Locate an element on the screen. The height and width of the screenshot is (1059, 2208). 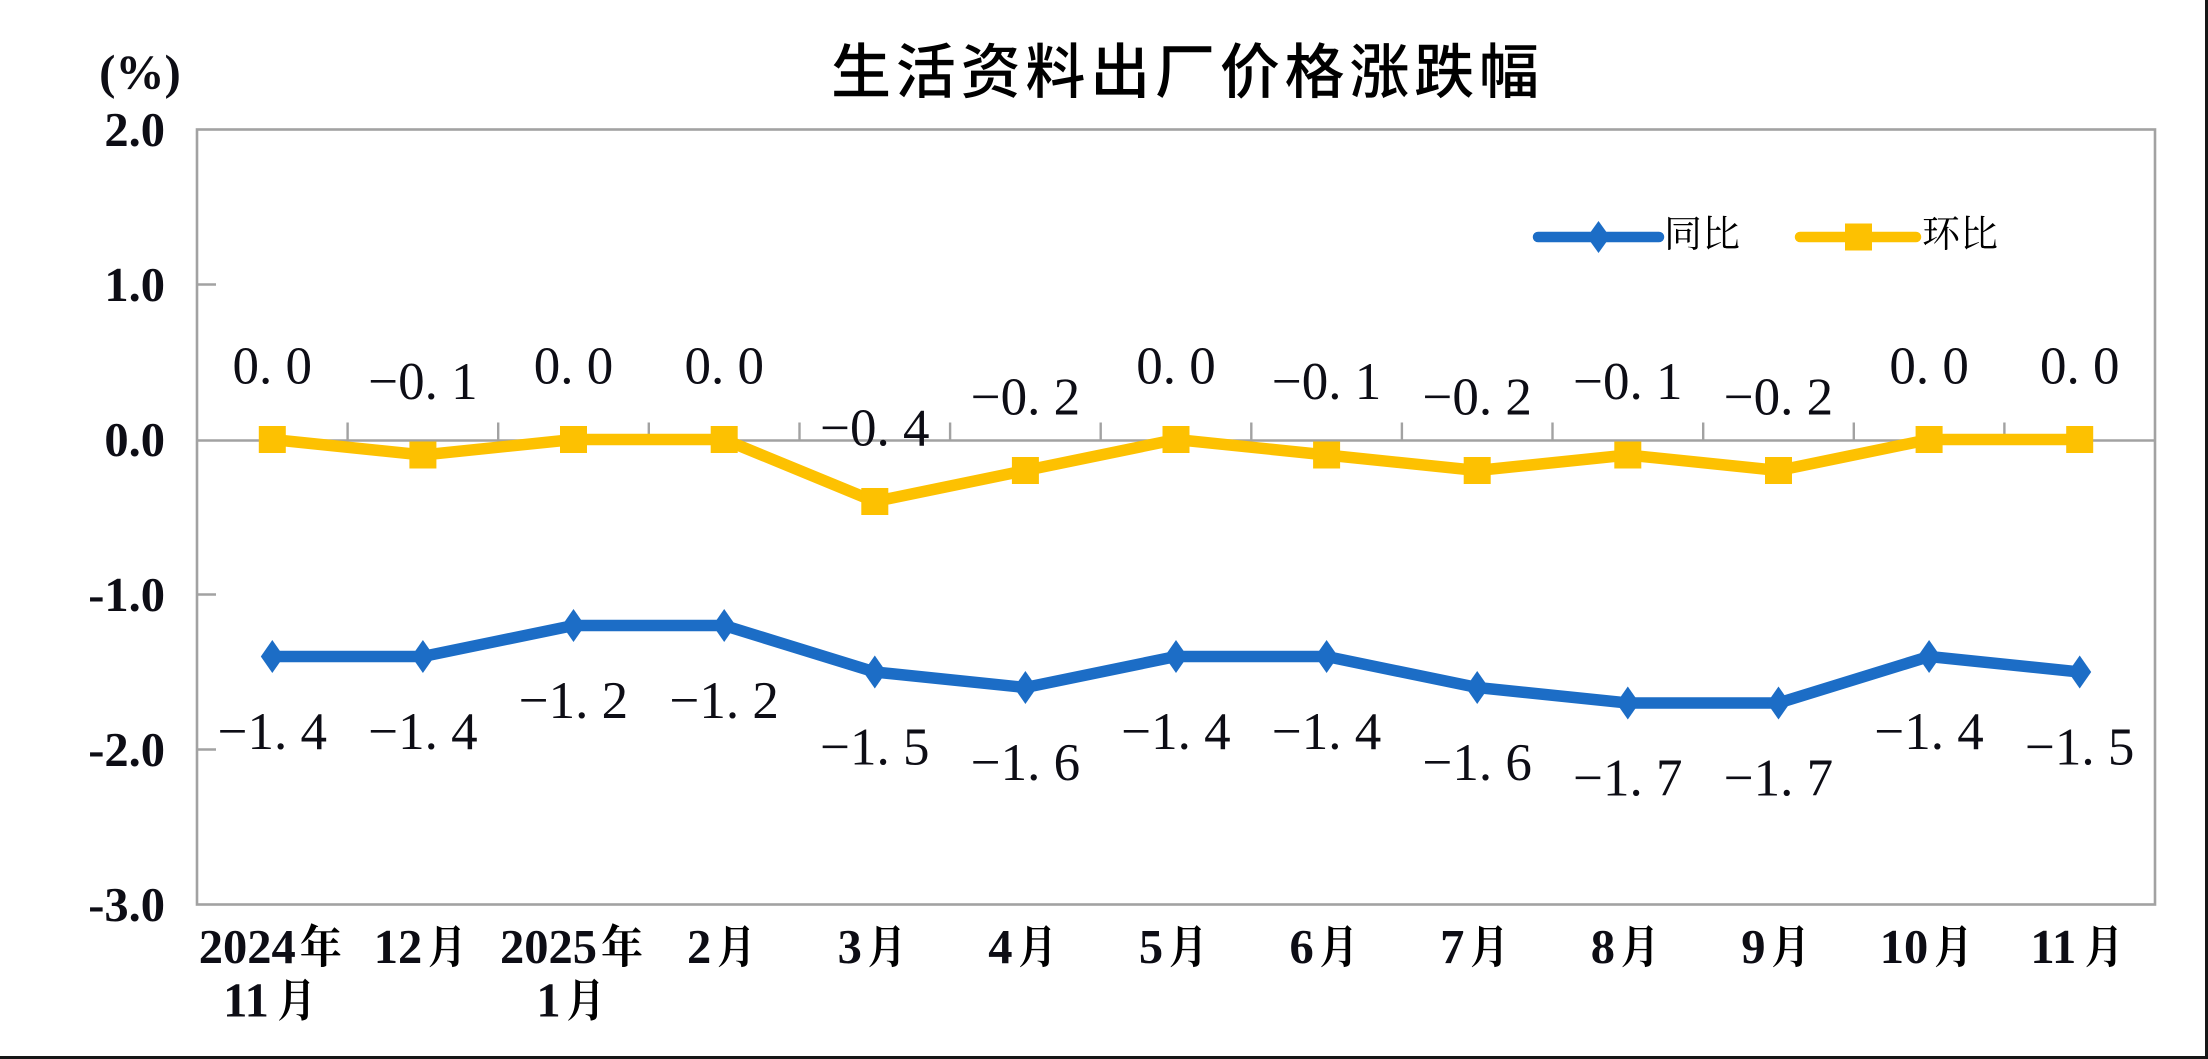
svg-text: 4 is located at coordinates (1000, 947).